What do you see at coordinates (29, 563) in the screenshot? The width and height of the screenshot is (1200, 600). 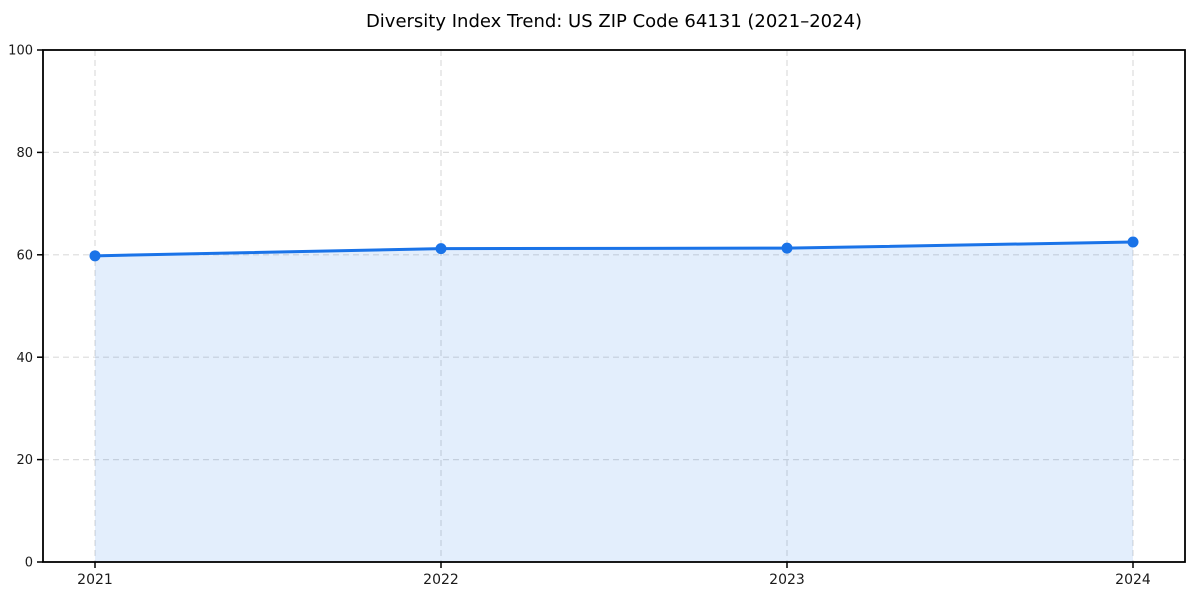 I see `y-tick-label: 0` at bounding box center [29, 563].